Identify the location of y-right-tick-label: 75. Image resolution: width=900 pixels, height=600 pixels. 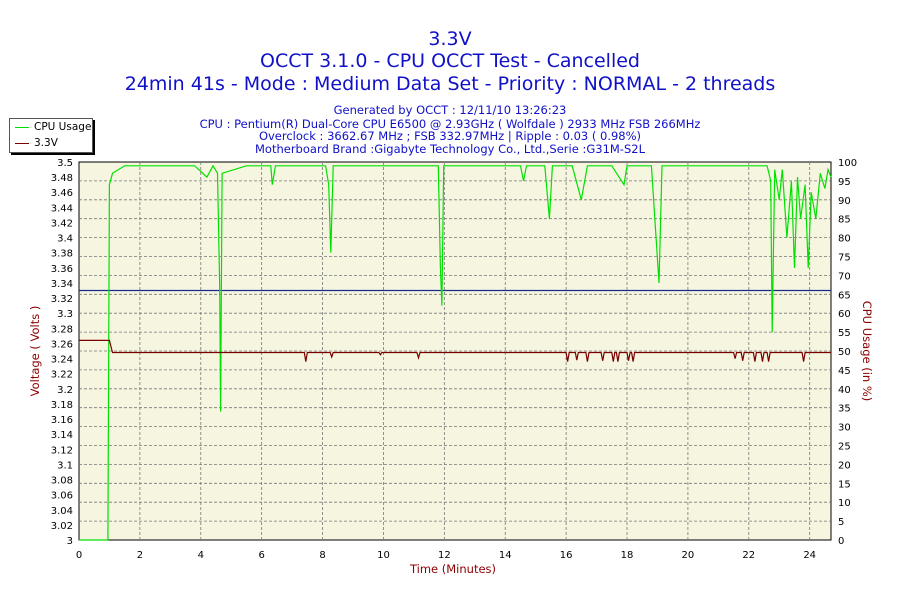
(844, 258).